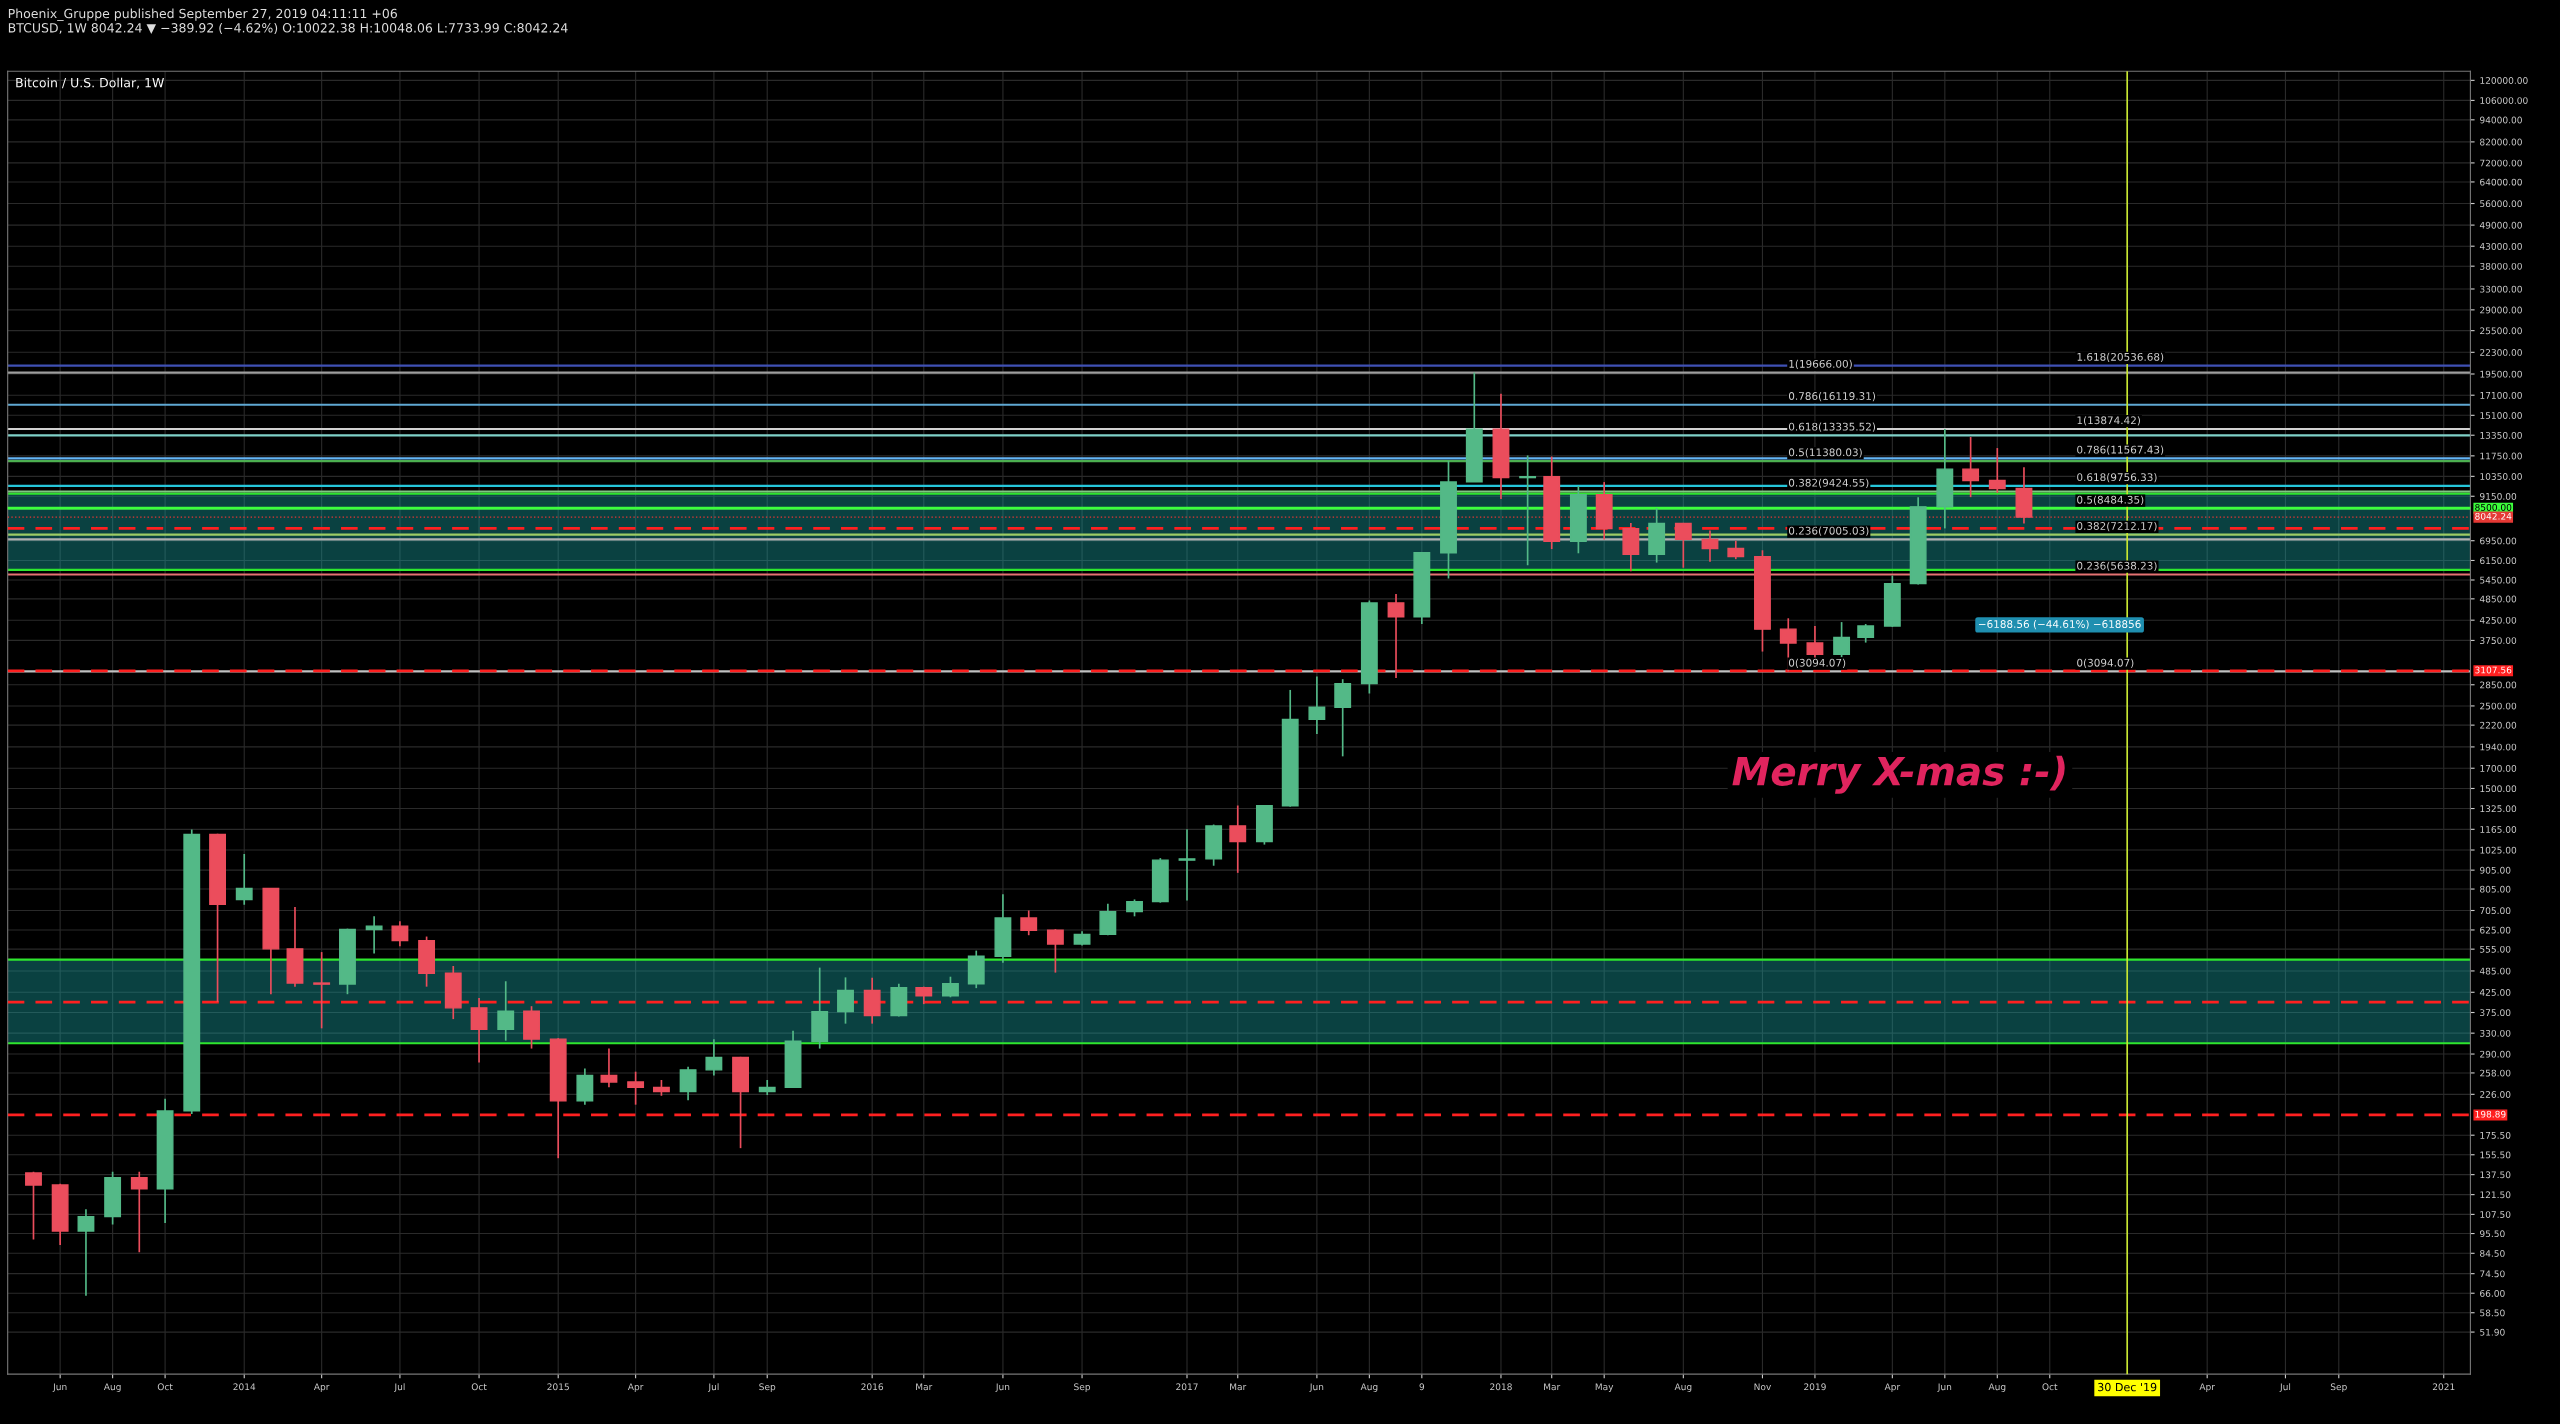  What do you see at coordinates (2495, 1054) in the screenshot?
I see `y-tick-label: 290.00` at bounding box center [2495, 1054].